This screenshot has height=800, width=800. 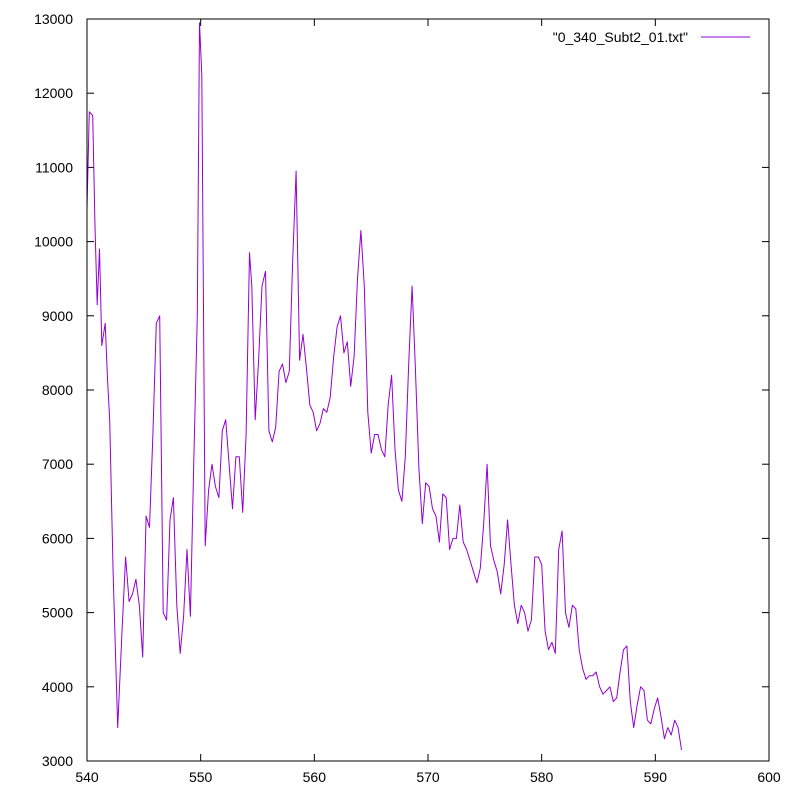 What do you see at coordinates (53, 242) in the screenshot?
I see `y-tick-label: 10000` at bounding box center [53, 242].